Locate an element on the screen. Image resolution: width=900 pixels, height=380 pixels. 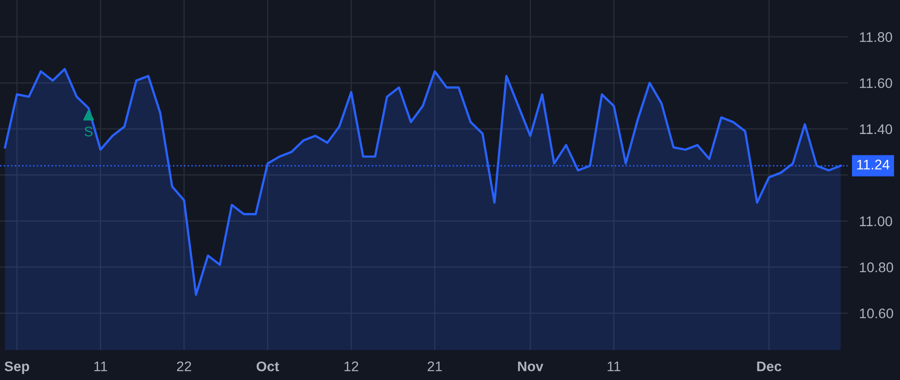
x-tick-label: Sep is located at coordinates (17, 367).